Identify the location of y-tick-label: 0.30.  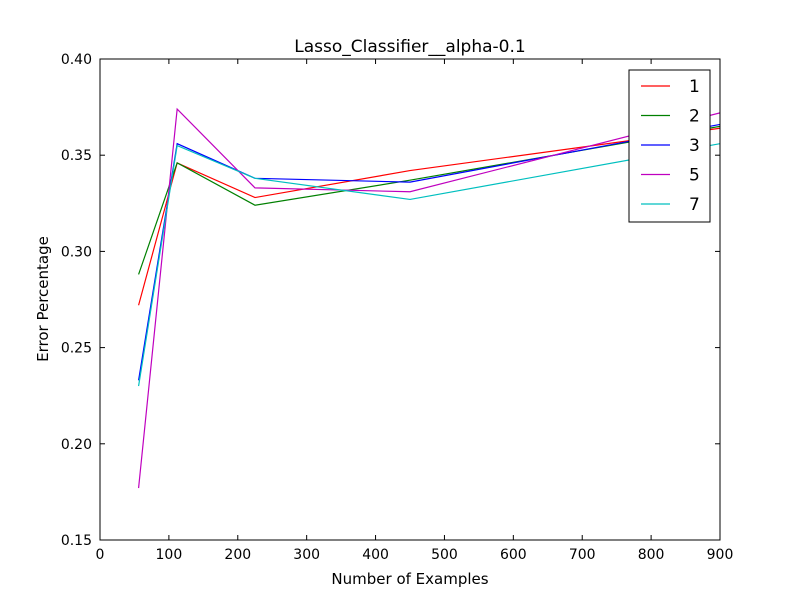
(76, 252).